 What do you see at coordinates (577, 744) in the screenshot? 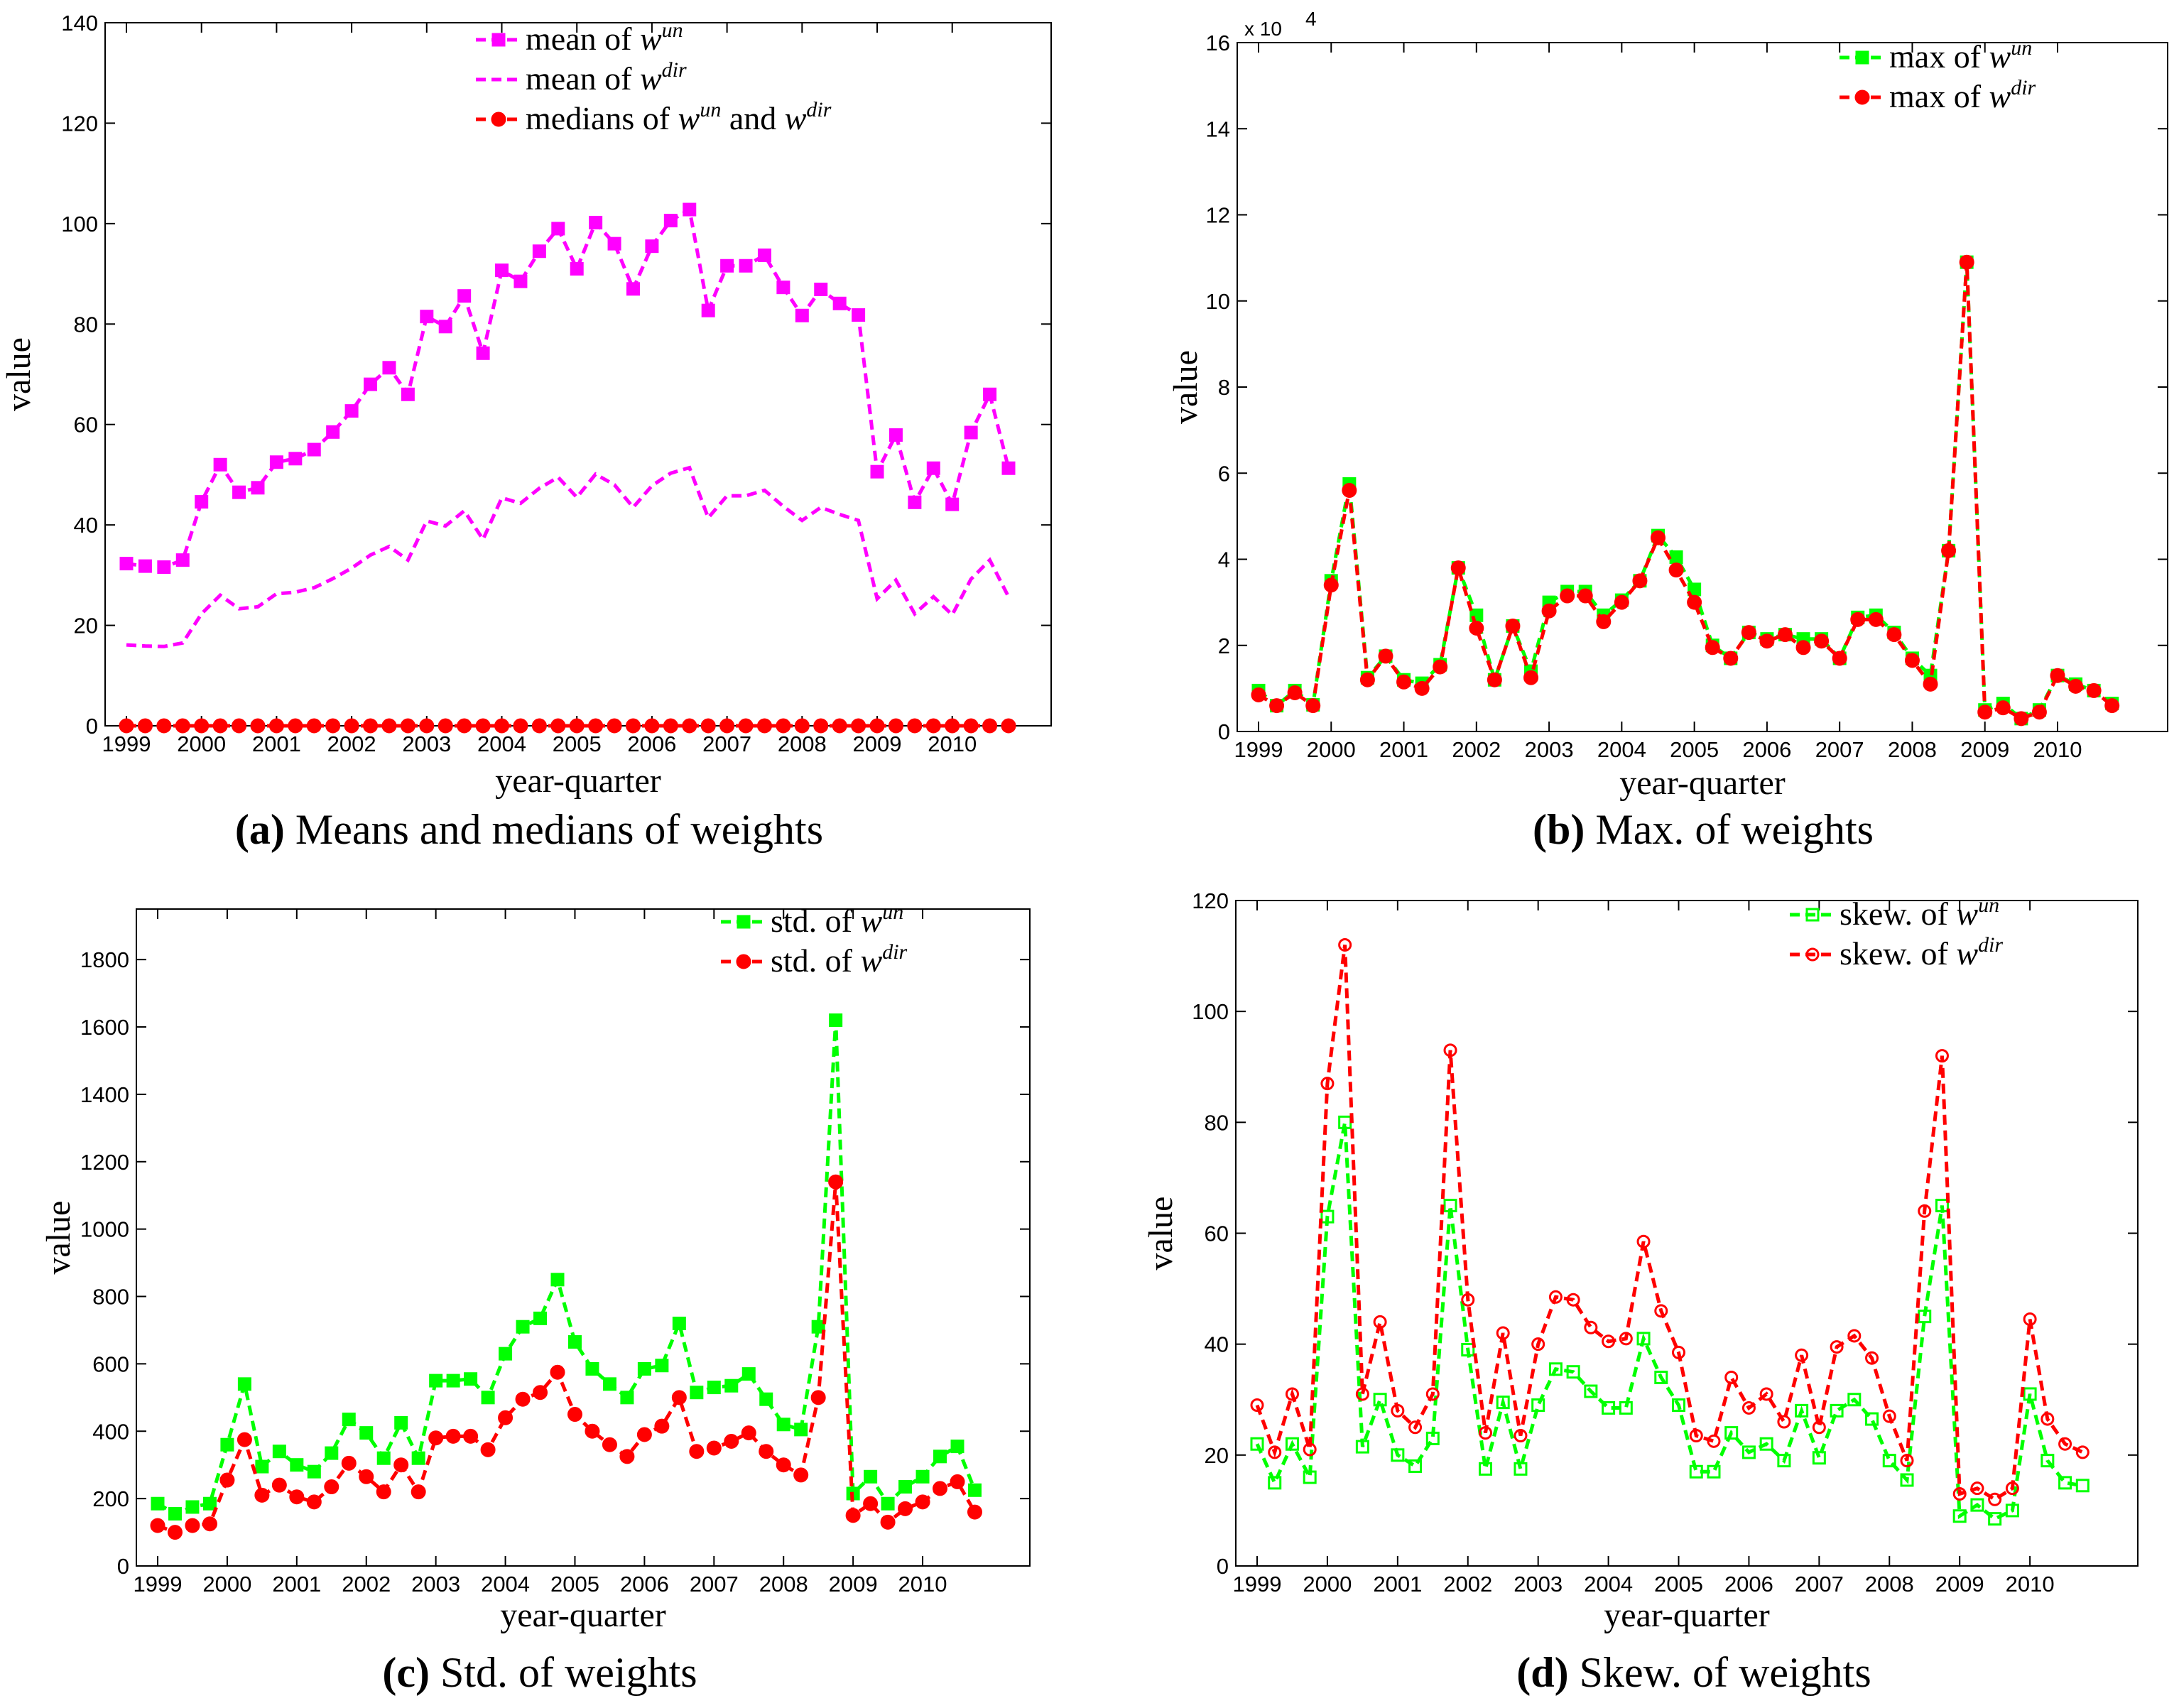
I see `x-tick-label: 2005` at bounding box center [577, 744].